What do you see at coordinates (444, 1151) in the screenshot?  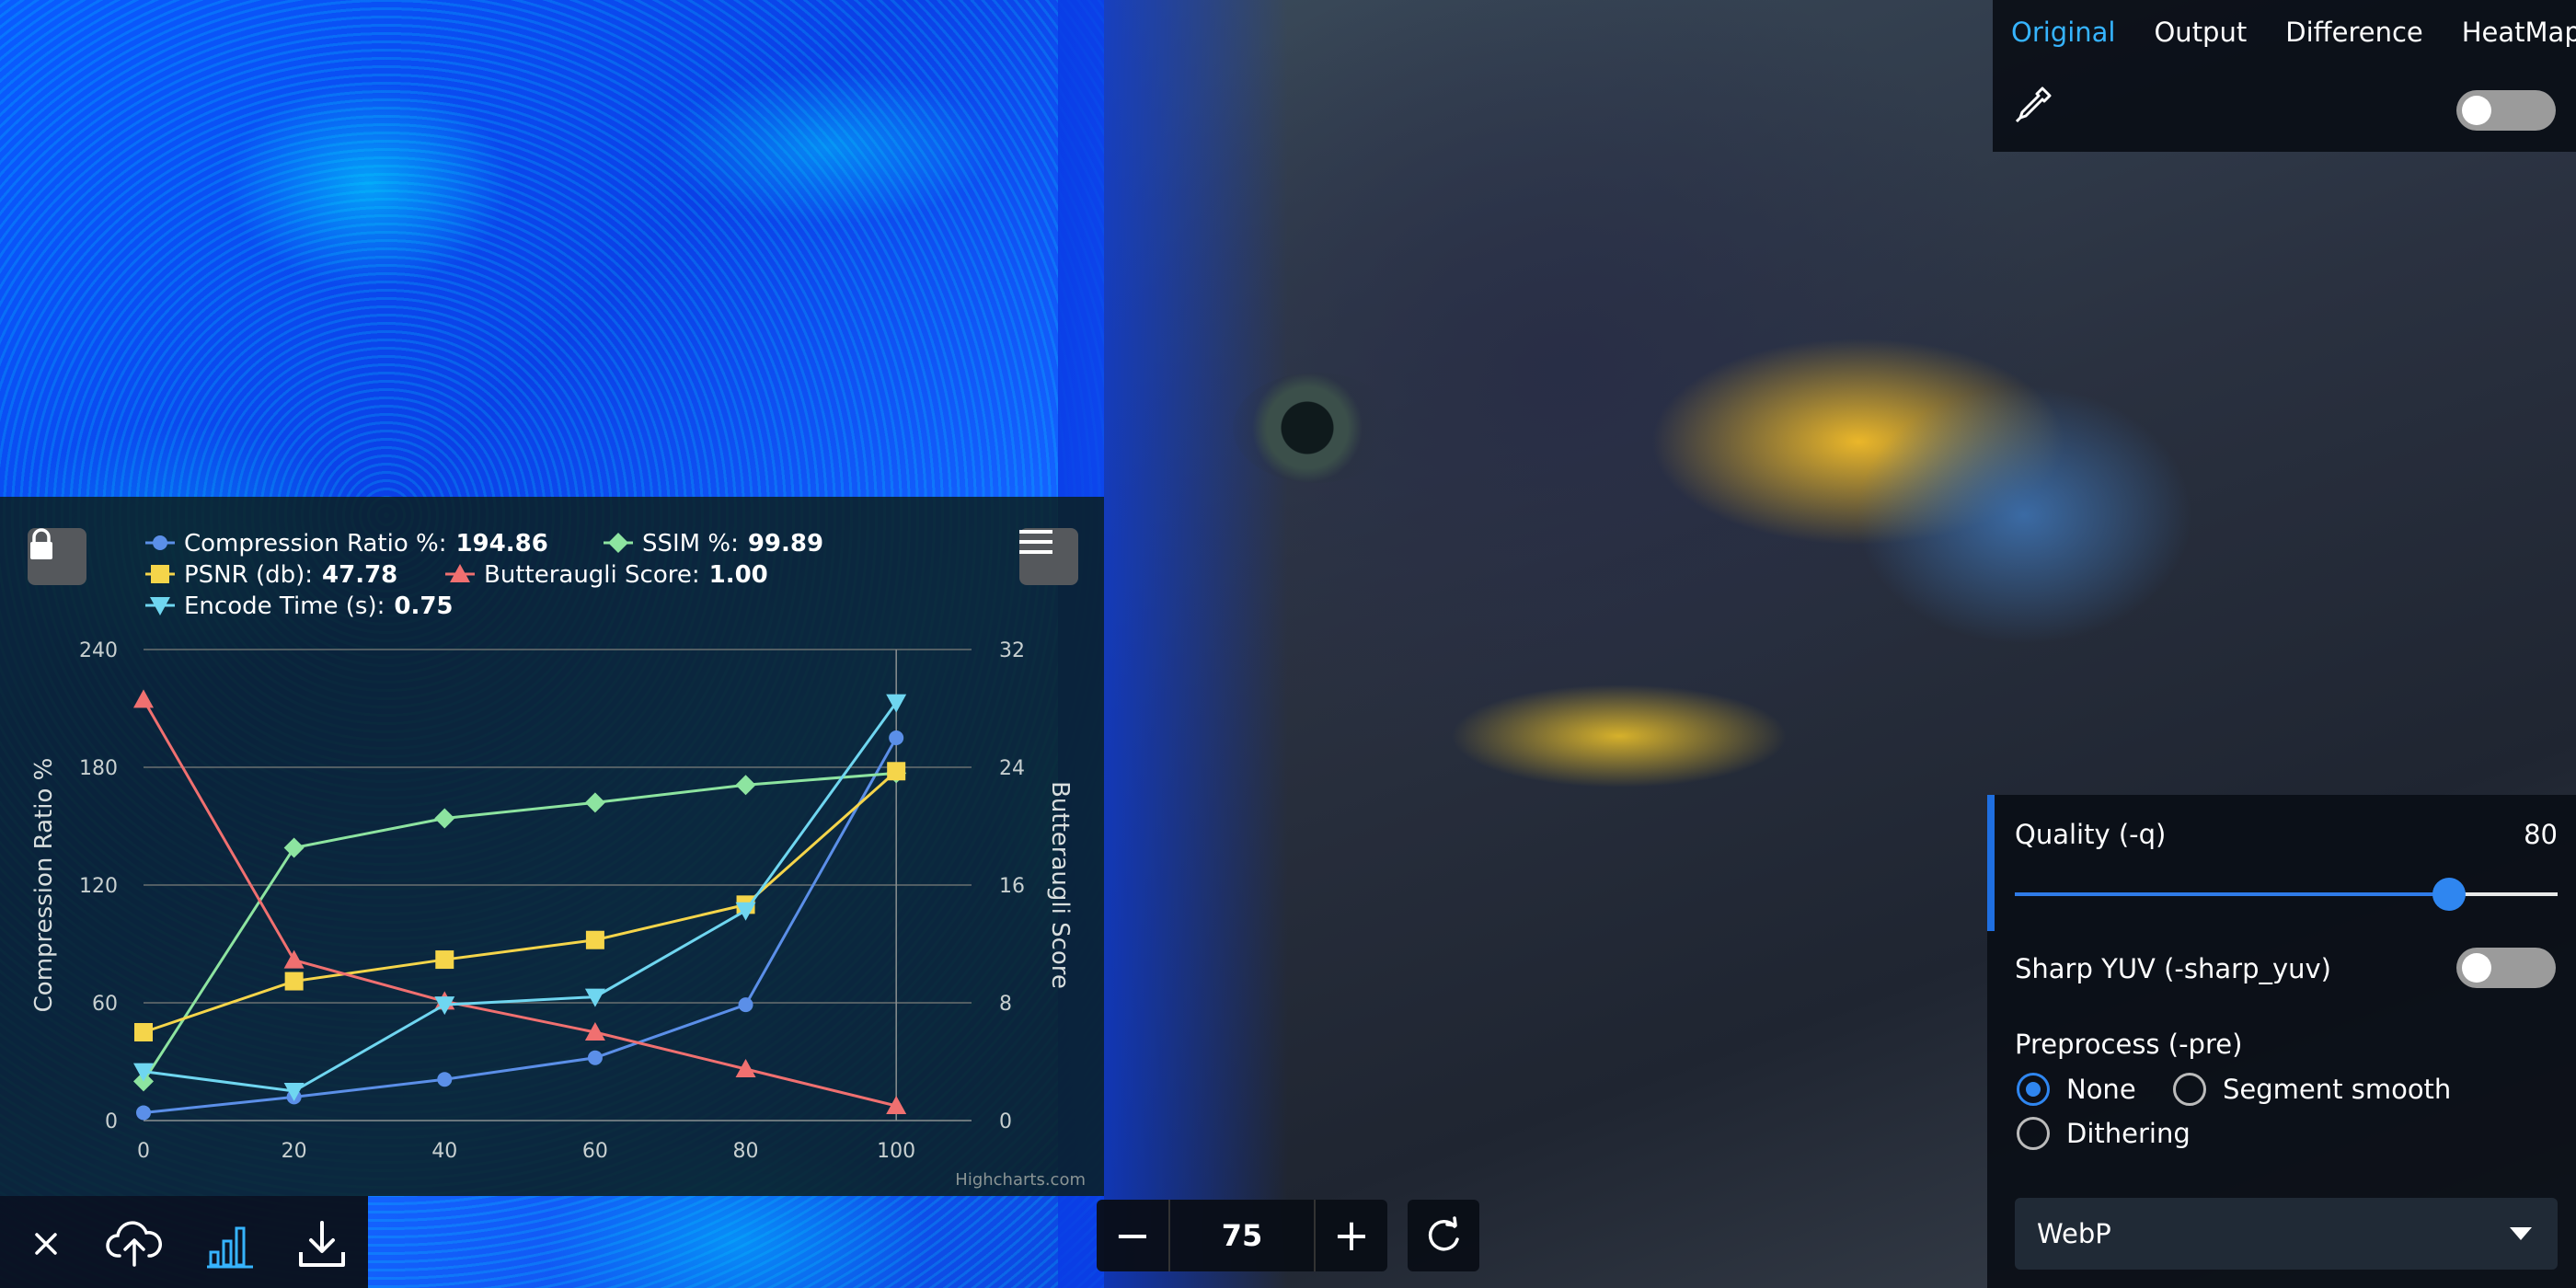 I see `x-tick-label: 40` at bounding box center [444, 1151].